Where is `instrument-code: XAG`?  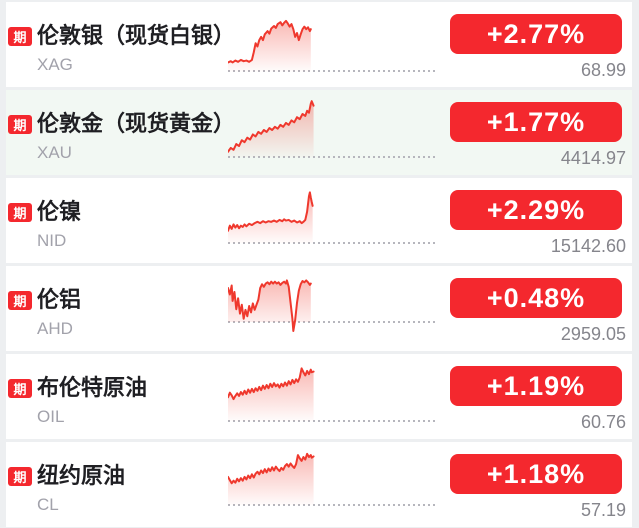
instrument-code: XAG is located at coordinates (55, 64).